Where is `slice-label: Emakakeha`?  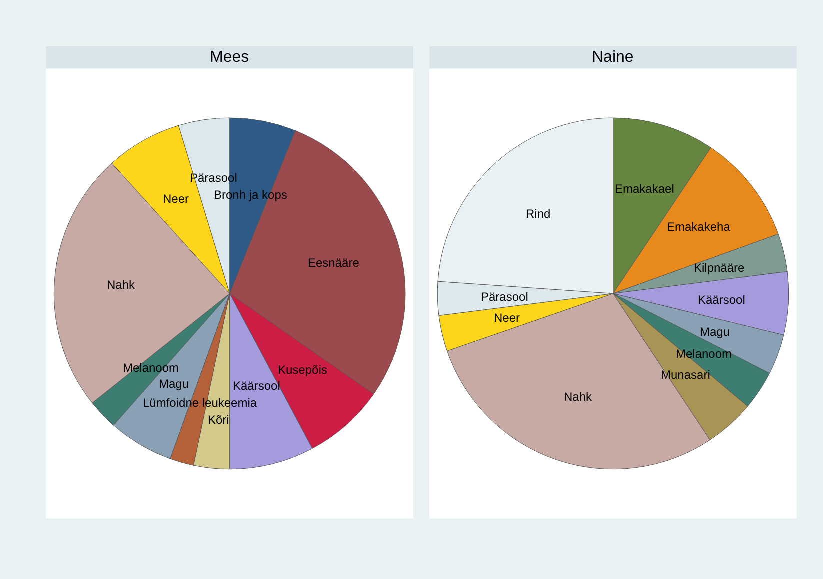 slice-label: Emakakeha is located at coordinates (699, 227).